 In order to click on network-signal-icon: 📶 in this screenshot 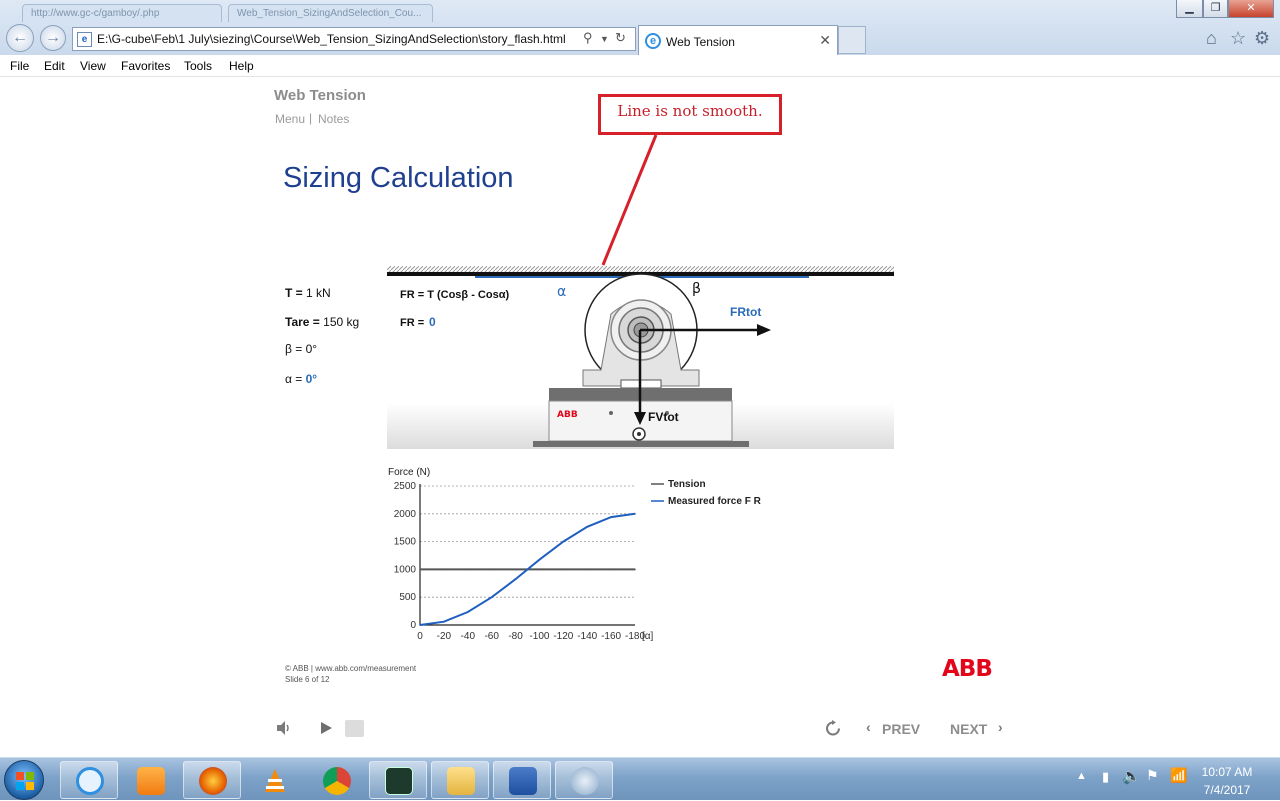, I will do `click(1179, 775)`.